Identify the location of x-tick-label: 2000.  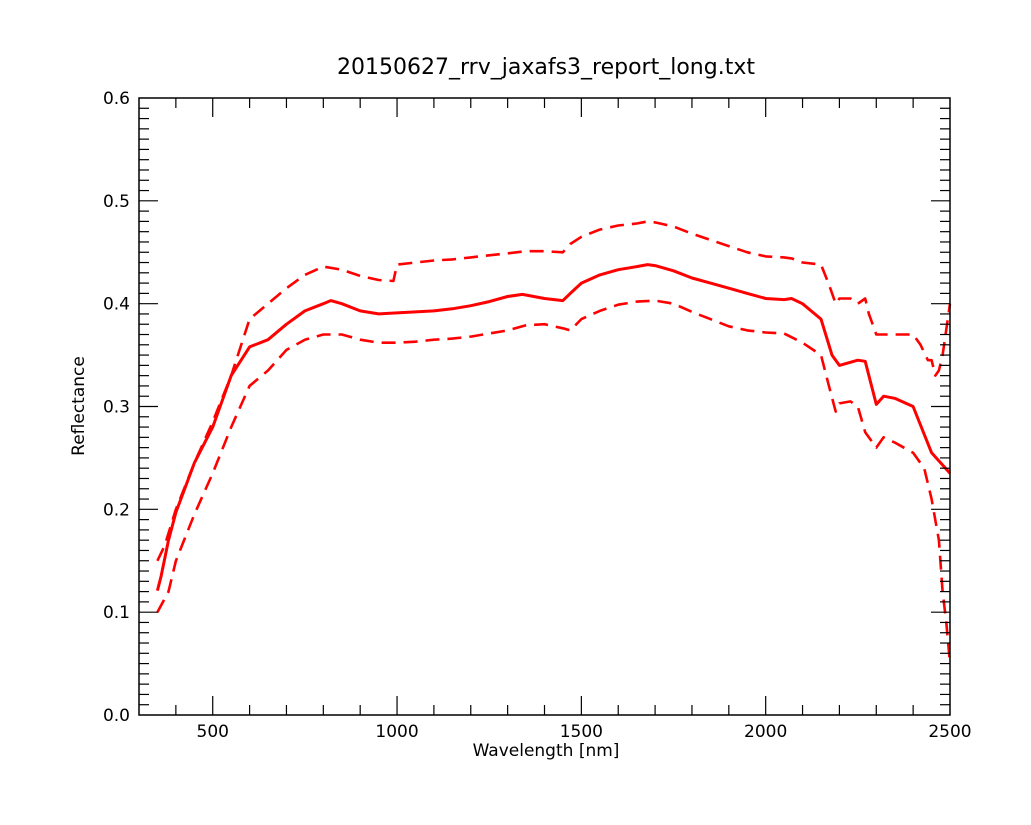
(765, 732).